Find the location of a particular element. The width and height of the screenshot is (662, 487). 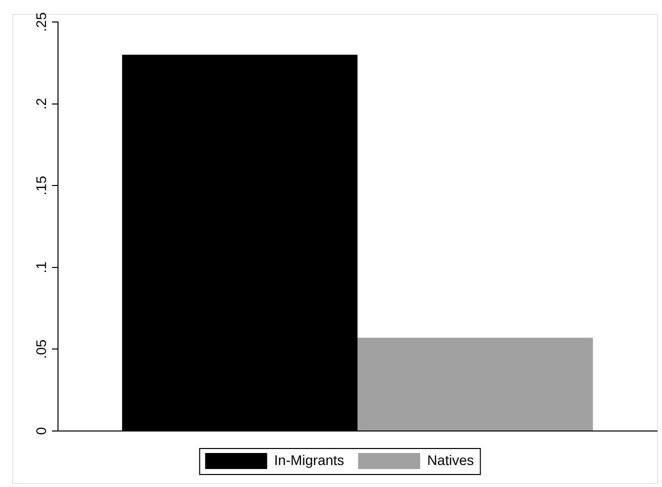

y-tick-label: .1 is located at coordinates (40, 267).